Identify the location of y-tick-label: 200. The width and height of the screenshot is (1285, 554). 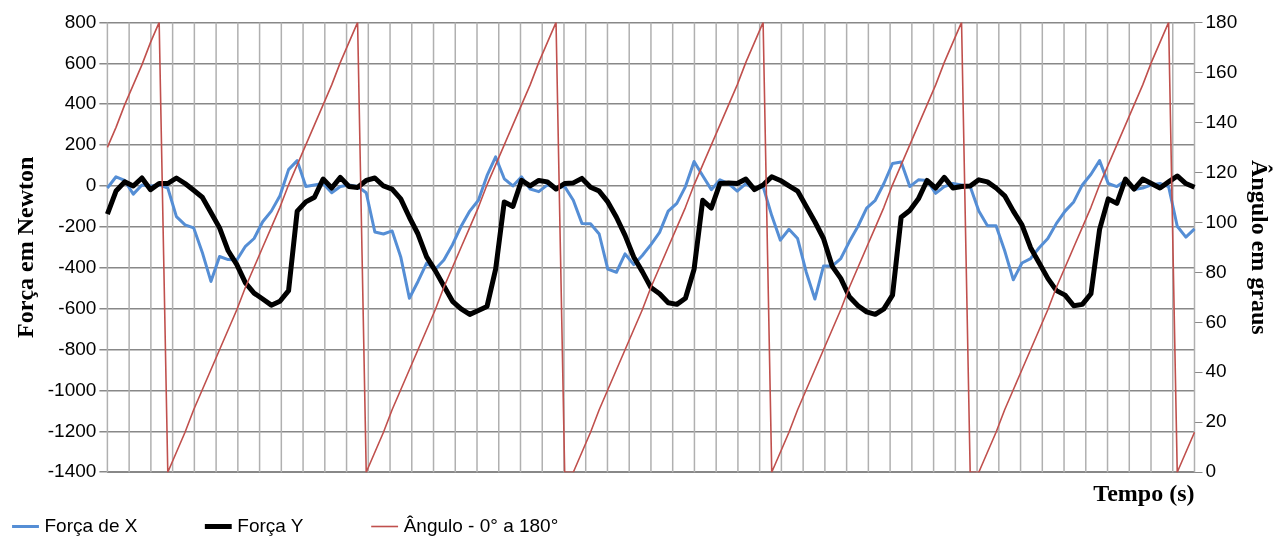
(80, 144).